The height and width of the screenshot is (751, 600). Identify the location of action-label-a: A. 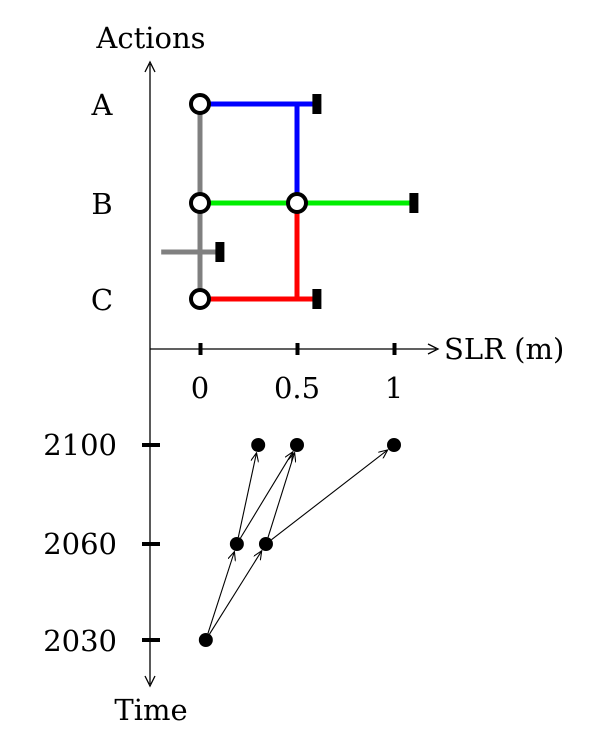
(102, 105).